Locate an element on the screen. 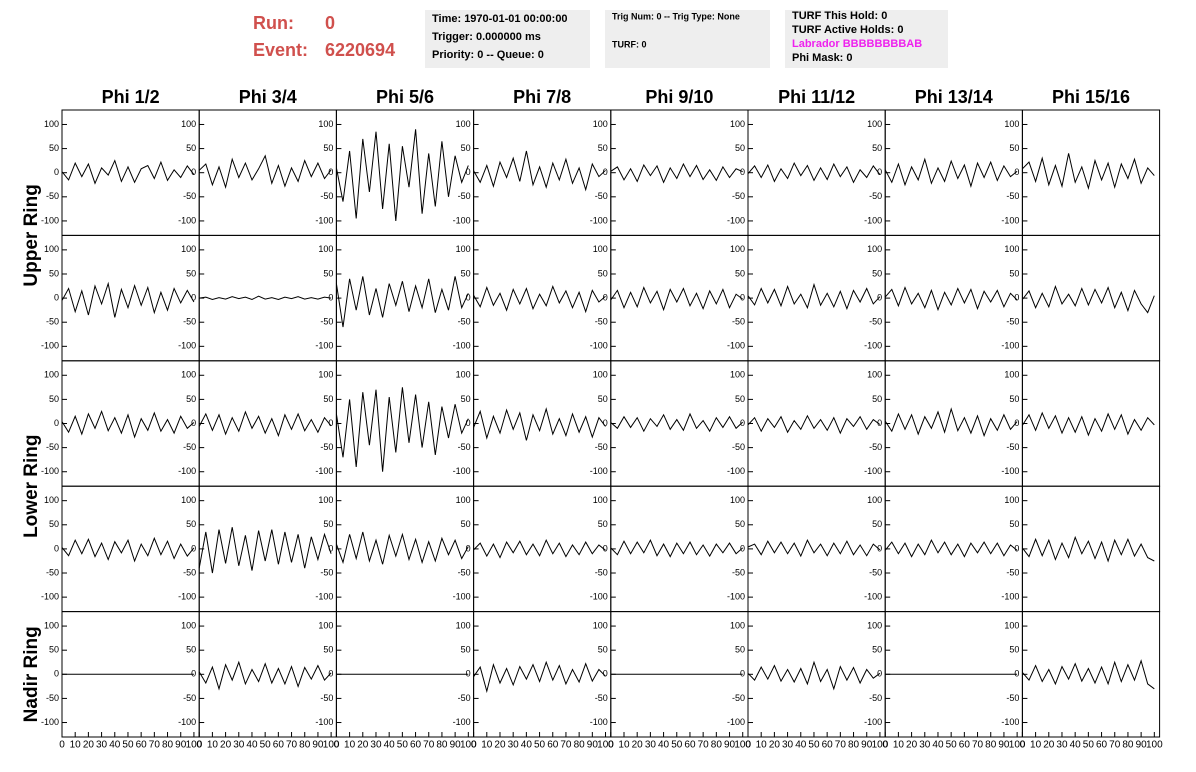 This screenshot has height=772, width=1196. x-tick-label: 70 is located at coordinates (704, 745).